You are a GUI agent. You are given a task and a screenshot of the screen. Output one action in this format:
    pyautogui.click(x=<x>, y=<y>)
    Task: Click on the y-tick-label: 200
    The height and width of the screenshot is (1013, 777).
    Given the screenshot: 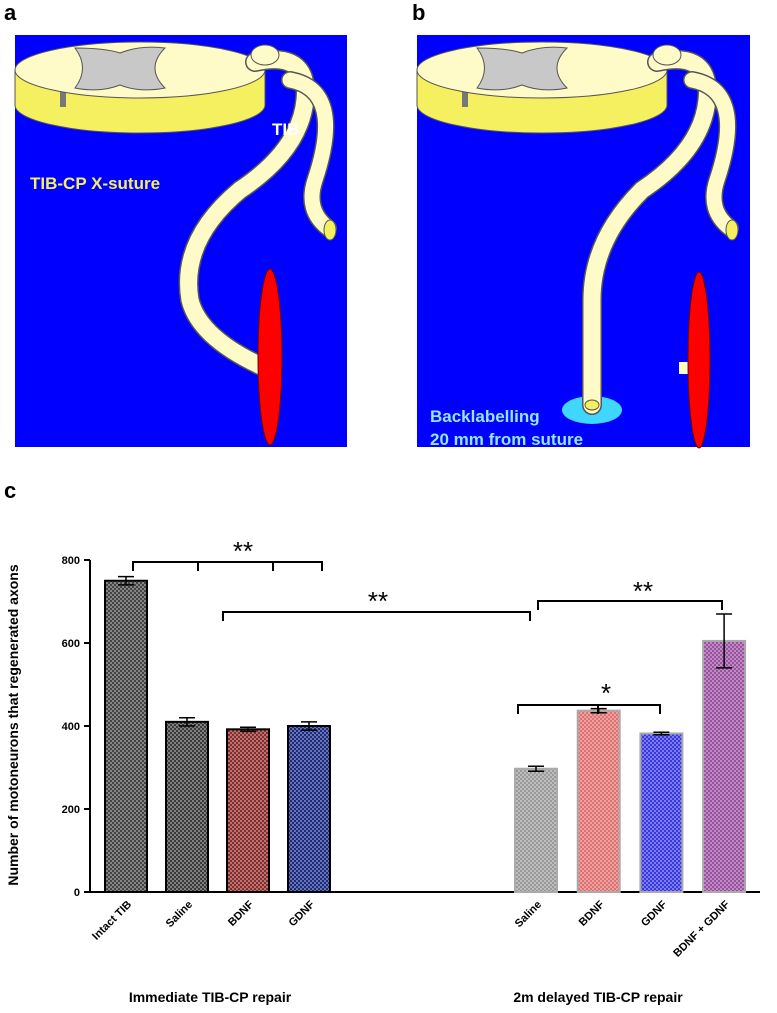 What is the action you would take?
    pyautogui.click(x=71, y=810)
    